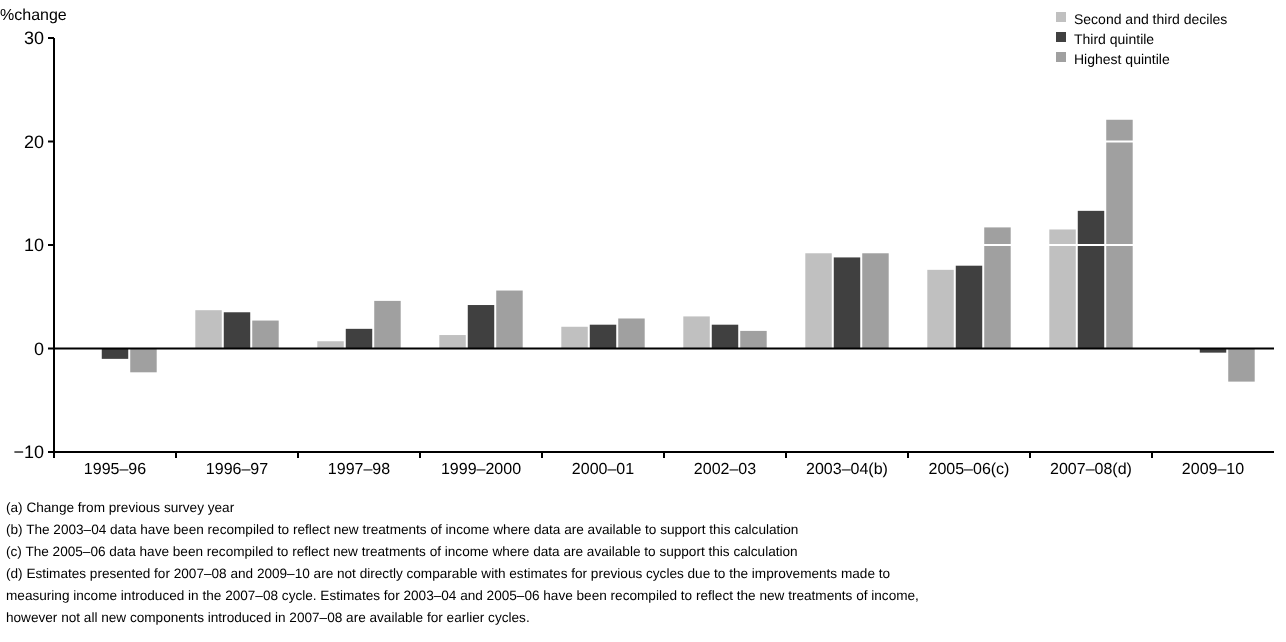 The height and width of the screenshot is (642, 1286). Describe the element at coordinates (847, 469) in the screenshot. I see `x-tick-label: 2003–04(b)` at that location.